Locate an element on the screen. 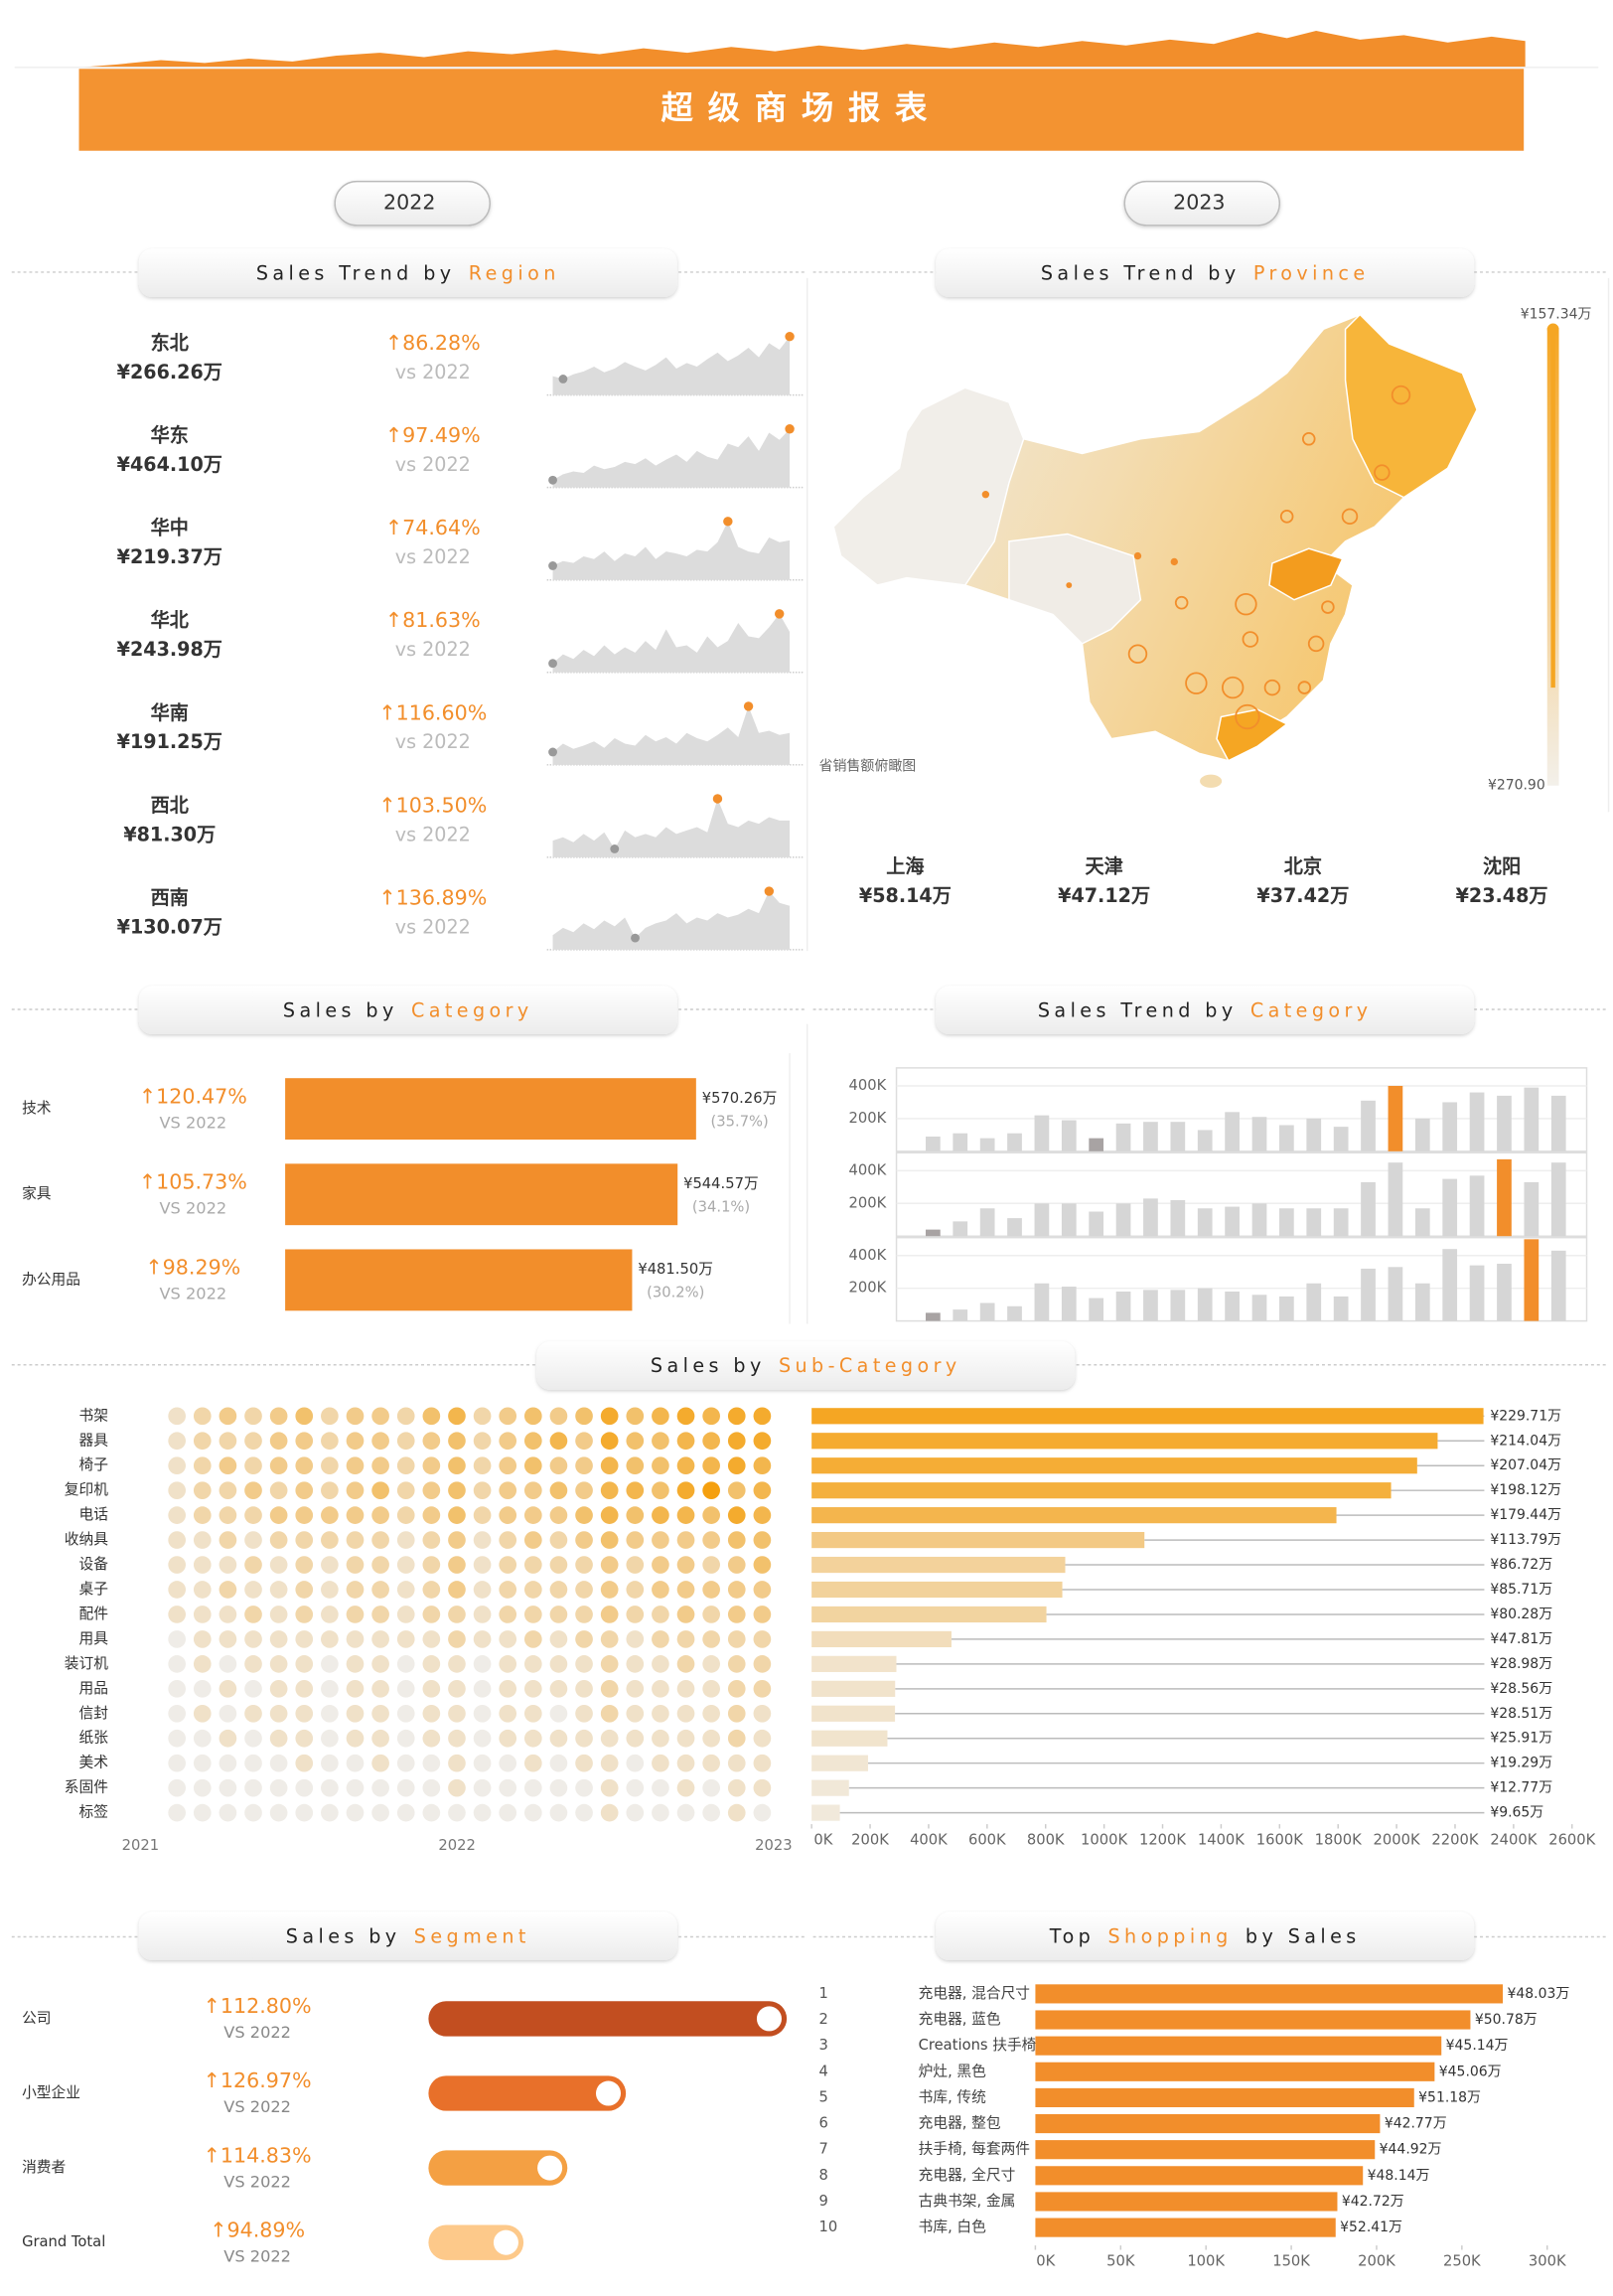 This screenshot has width=1613, height=2296. x-tick-label: 2200K is located at coordinates (1454, 1839).